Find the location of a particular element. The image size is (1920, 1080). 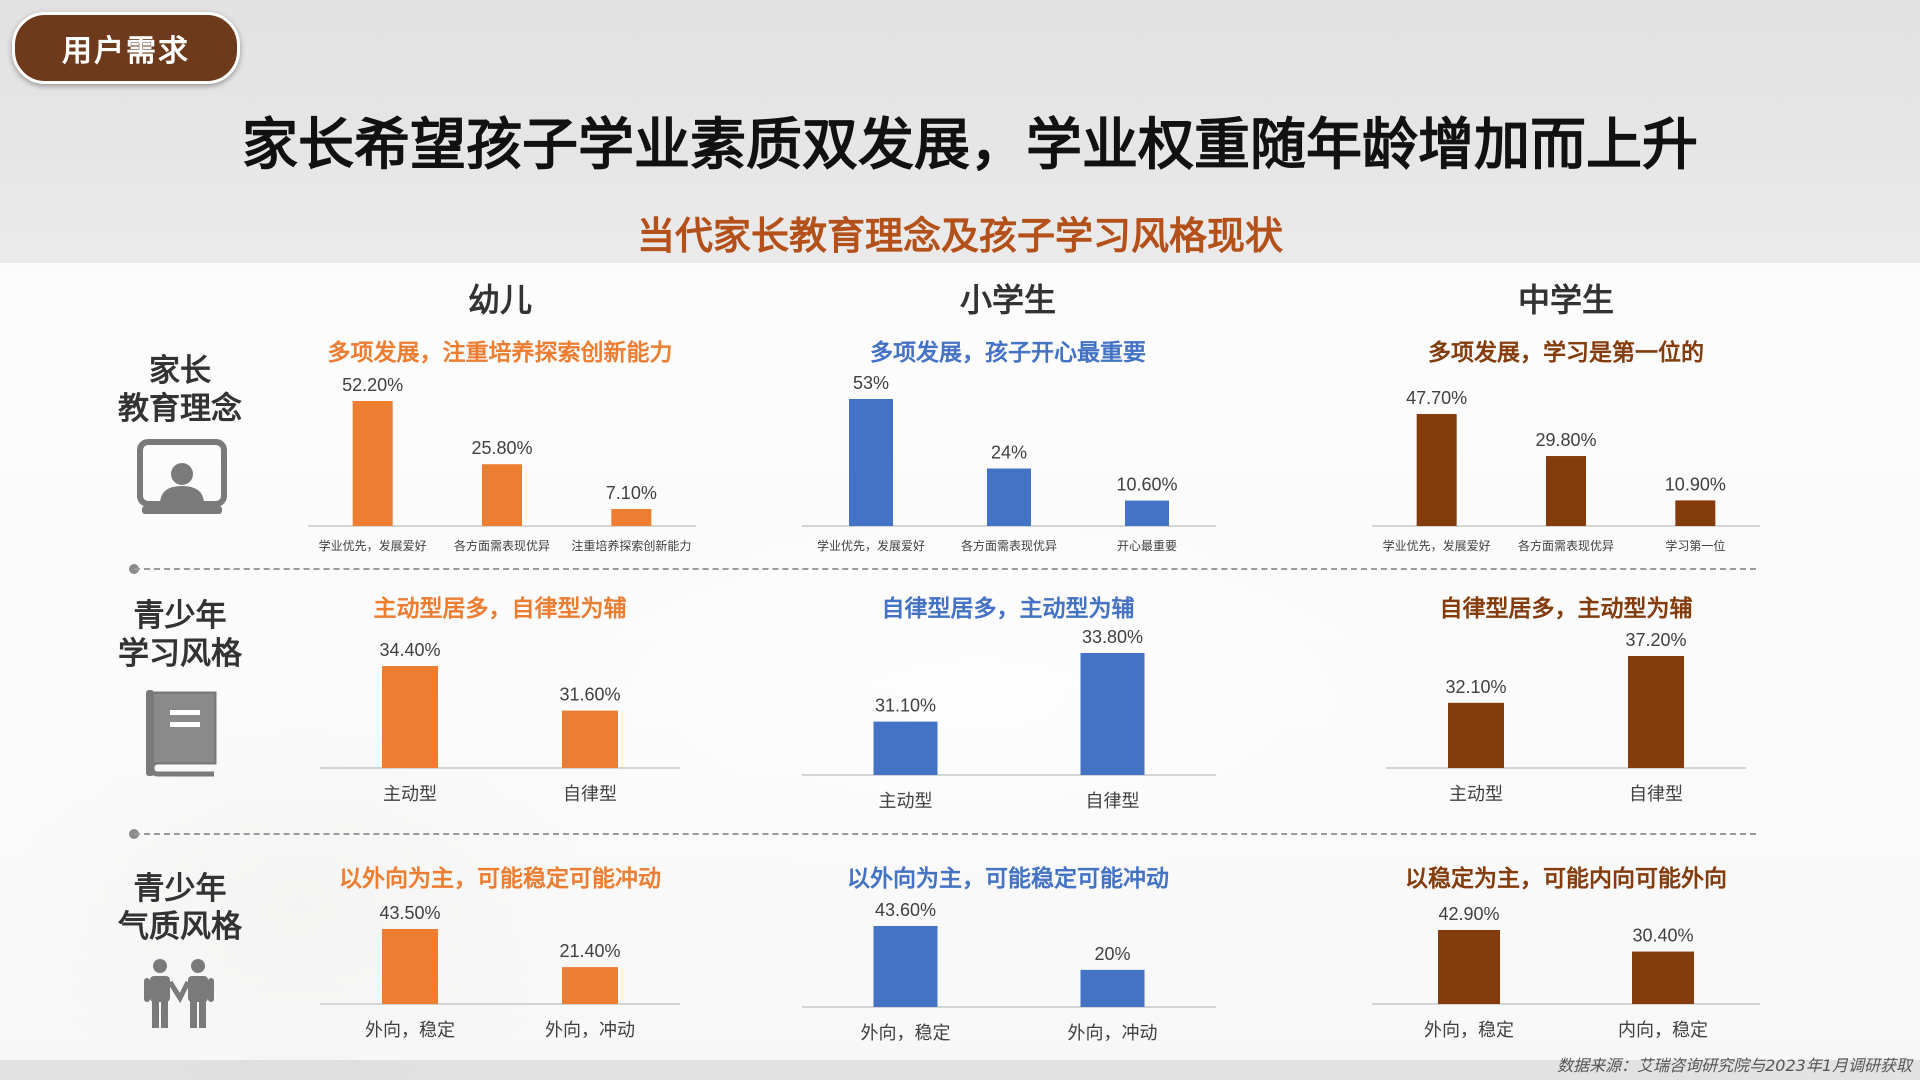

category-label: 学习第一位 is located at coordinates (1695, 545).